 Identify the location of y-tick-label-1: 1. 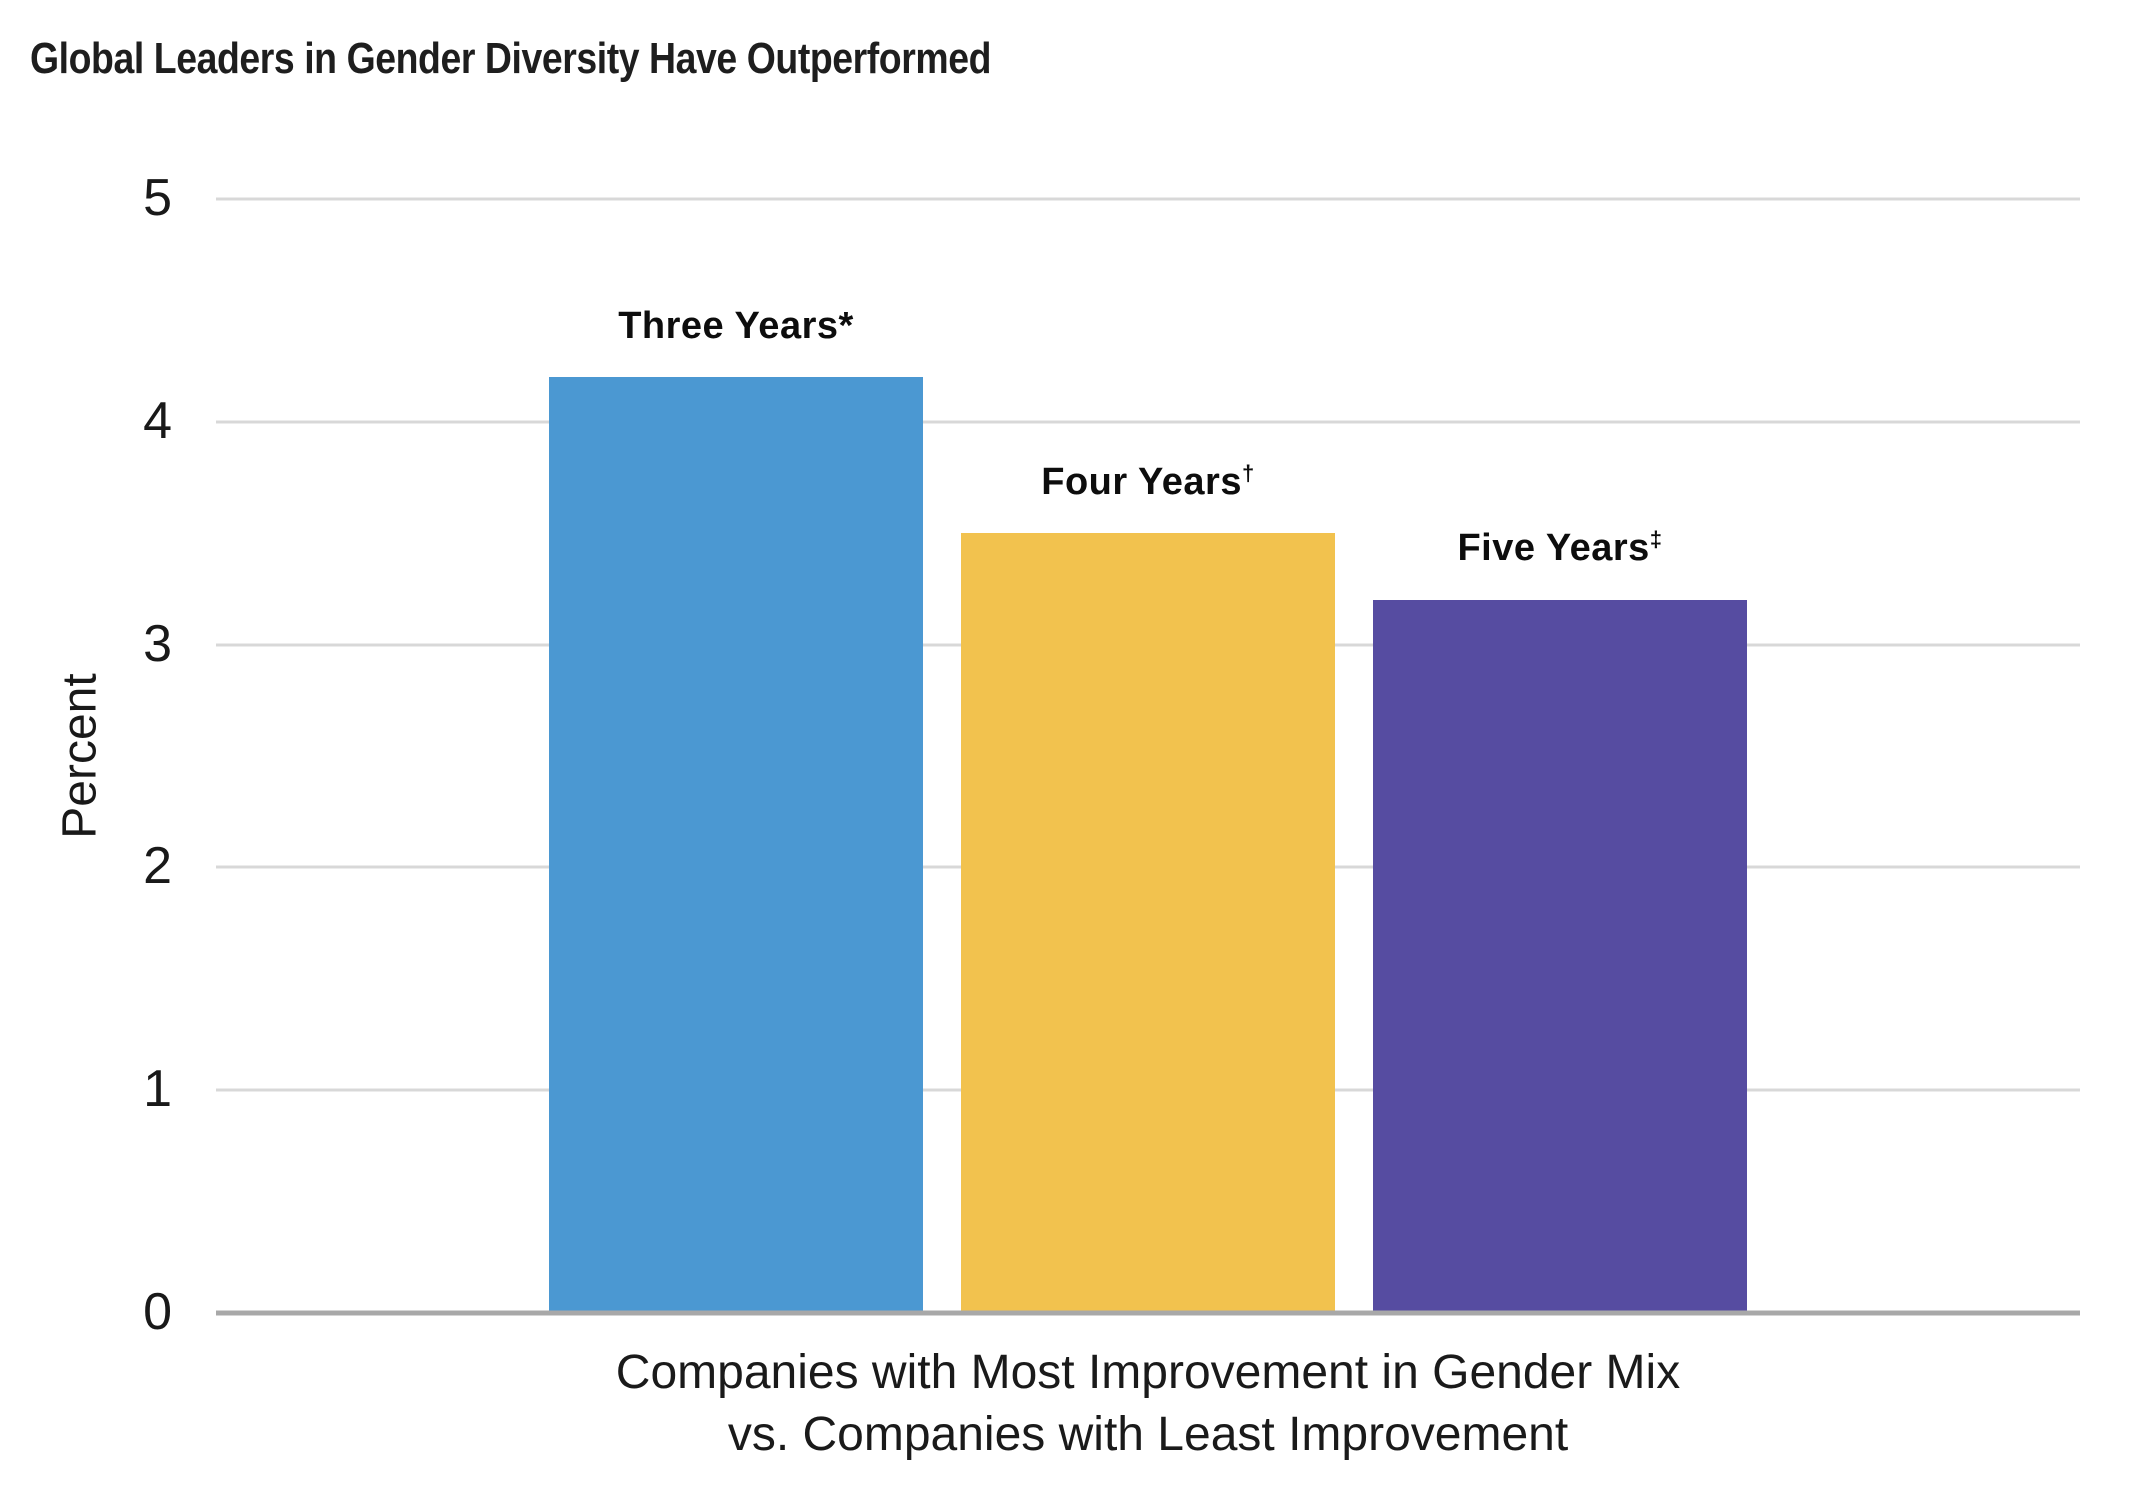
(157, 1089).